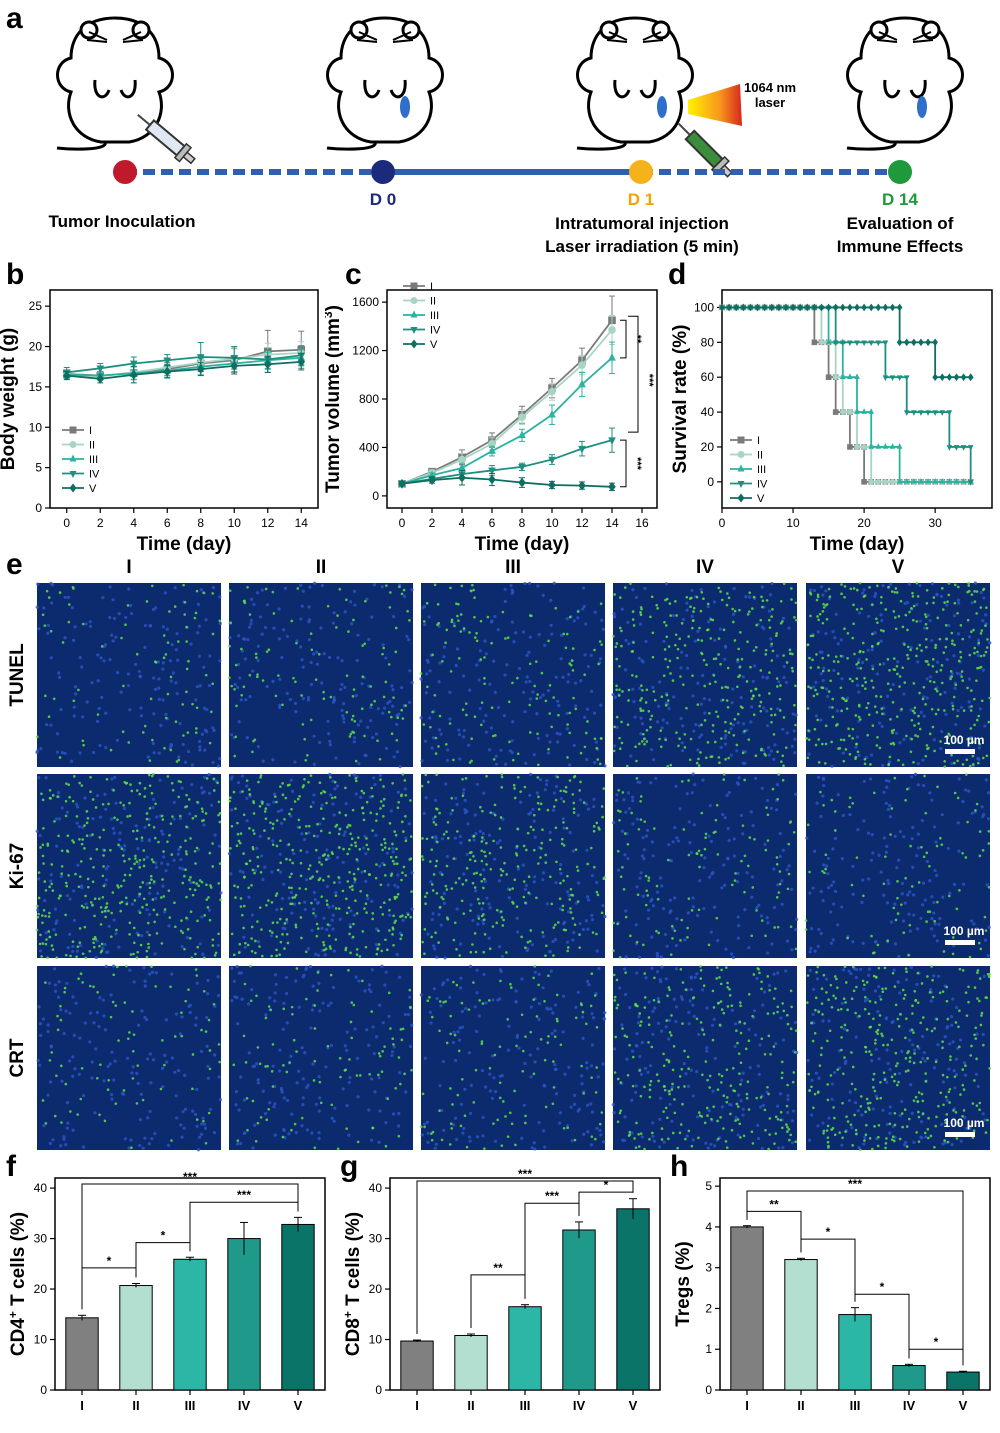 The height and width of the screenshot is (1433, 1000). What do you see at coordinates (960, 942) in the screenshot?
I see `scale-bar` at bounding box center [960, 942].